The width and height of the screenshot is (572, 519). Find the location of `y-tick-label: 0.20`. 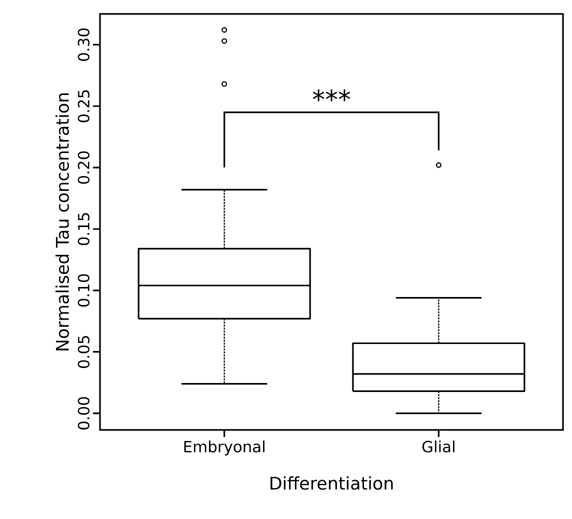

y-tick-label: 0.20 is located at coordinates (84, 167).